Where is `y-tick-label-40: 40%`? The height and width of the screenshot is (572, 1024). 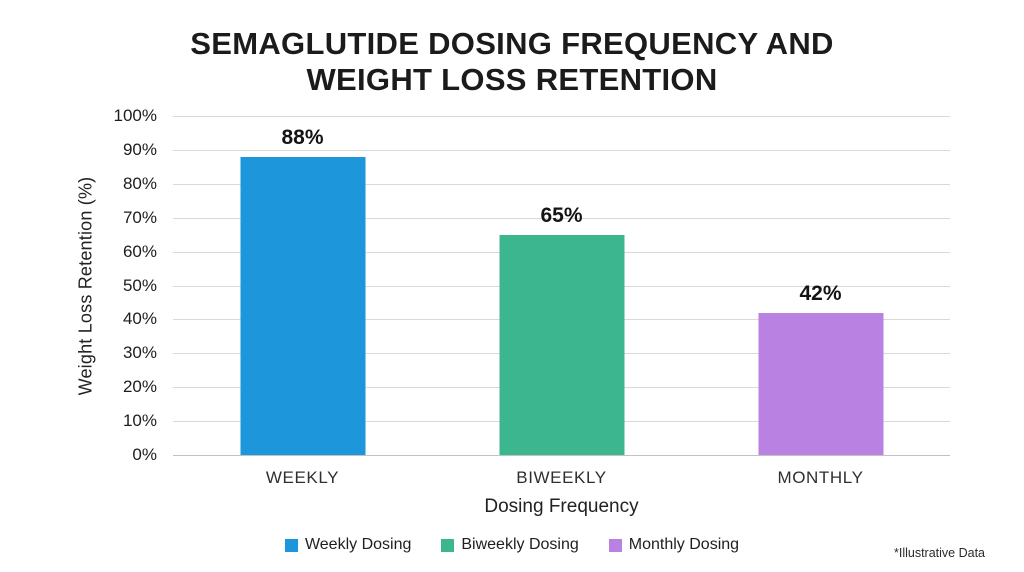 y-tick-label-40: 40% is located at coordinates (139, 319).